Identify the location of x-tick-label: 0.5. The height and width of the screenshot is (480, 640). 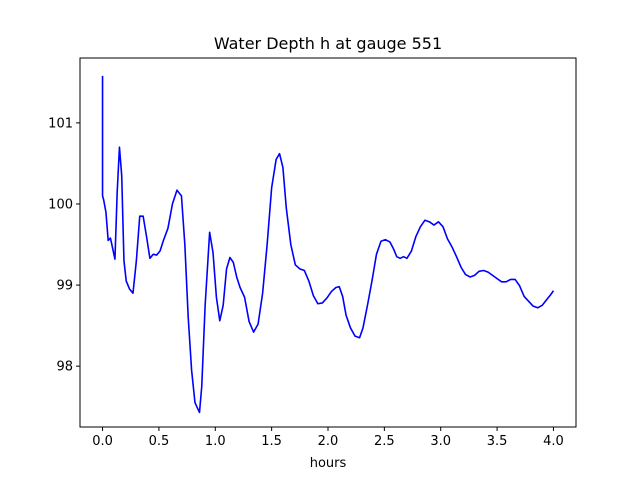
(159, 441).